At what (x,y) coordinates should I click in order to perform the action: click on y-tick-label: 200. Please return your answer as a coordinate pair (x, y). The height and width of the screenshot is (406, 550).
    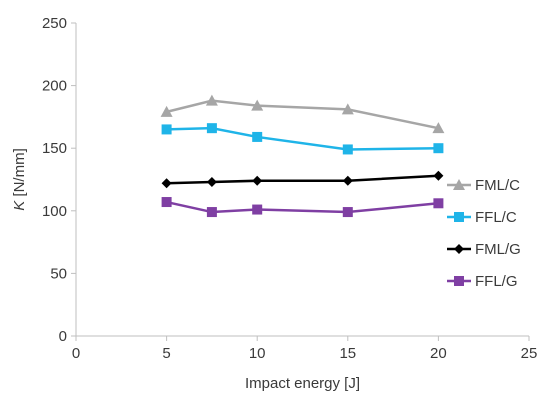
    Looking at the image, I should click on (54, 86).